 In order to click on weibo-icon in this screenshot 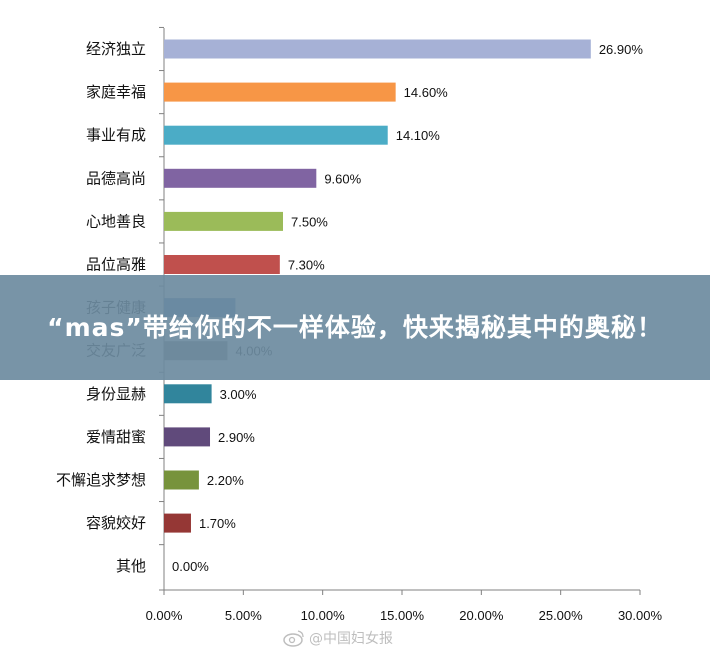, I will do `click(294, 638)`.